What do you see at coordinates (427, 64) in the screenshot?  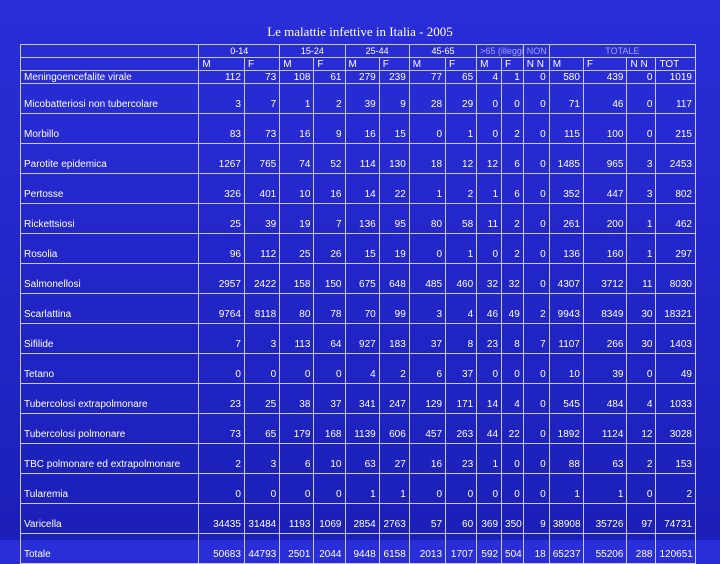 I see `sex-header: M` at bounding box center [427, 64].